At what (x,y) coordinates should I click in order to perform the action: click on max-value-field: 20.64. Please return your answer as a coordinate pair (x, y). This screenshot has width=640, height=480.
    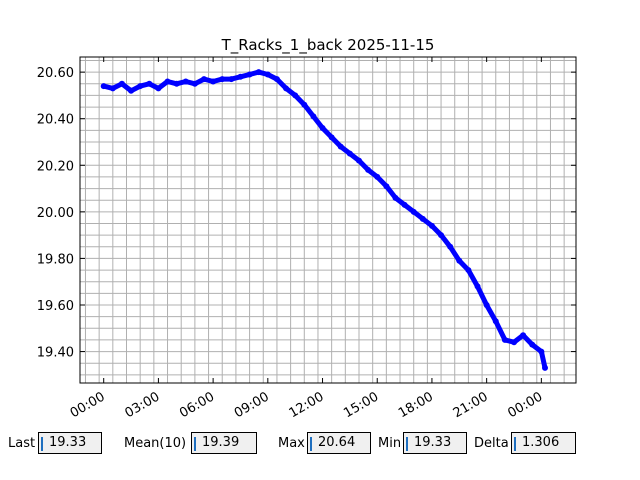
    Looking at the image, I should click on (339, 443).